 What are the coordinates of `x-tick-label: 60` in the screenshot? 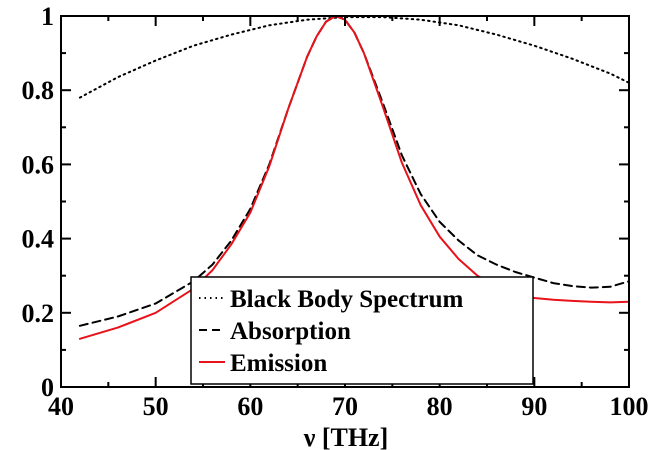 It's located at (250, 406).